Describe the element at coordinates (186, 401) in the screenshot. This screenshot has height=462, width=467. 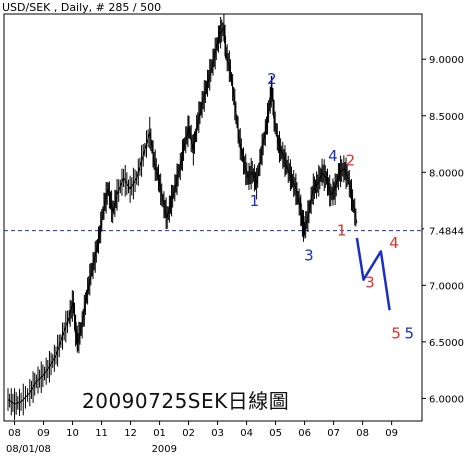
I see `chart-watermark: 20090725SEK日線圖` at that location.